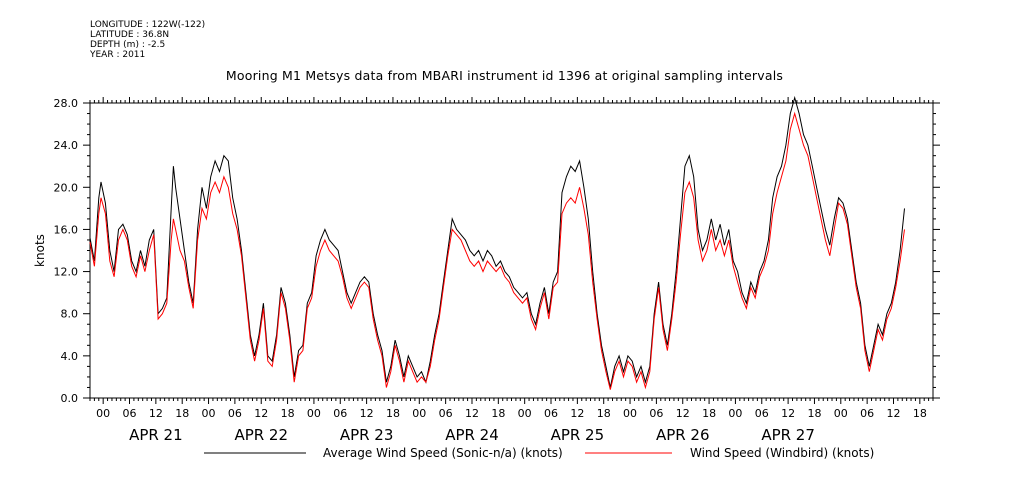 The image size is (1009, 504). What do you see at coordinates (148, 25) in the screenshot?
I see `longitude-text: LONGITUDE : 122W(-122)` at bounding box center [148, 25].